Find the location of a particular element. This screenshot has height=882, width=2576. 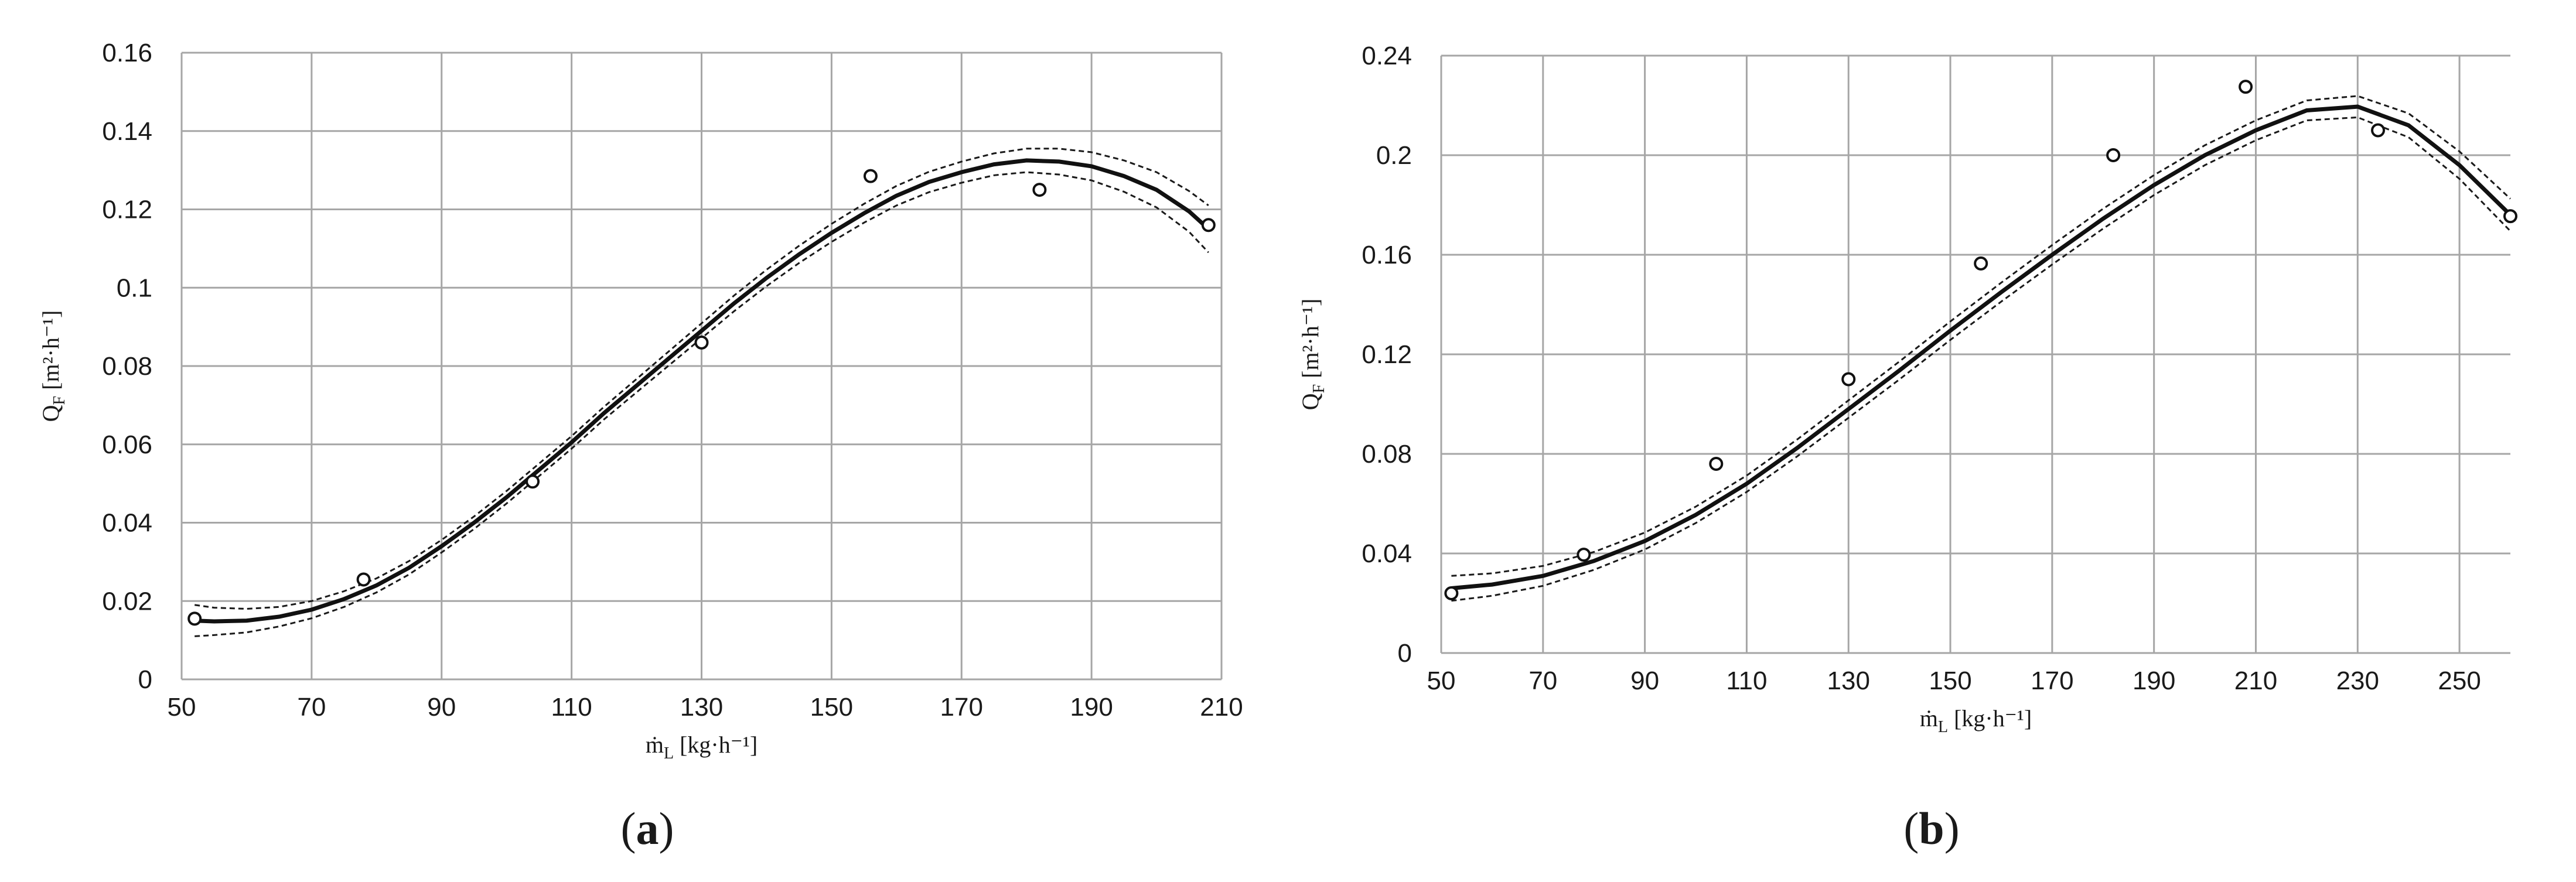

y-tick-label: 0.24 is located at coordinates (1387, 56).